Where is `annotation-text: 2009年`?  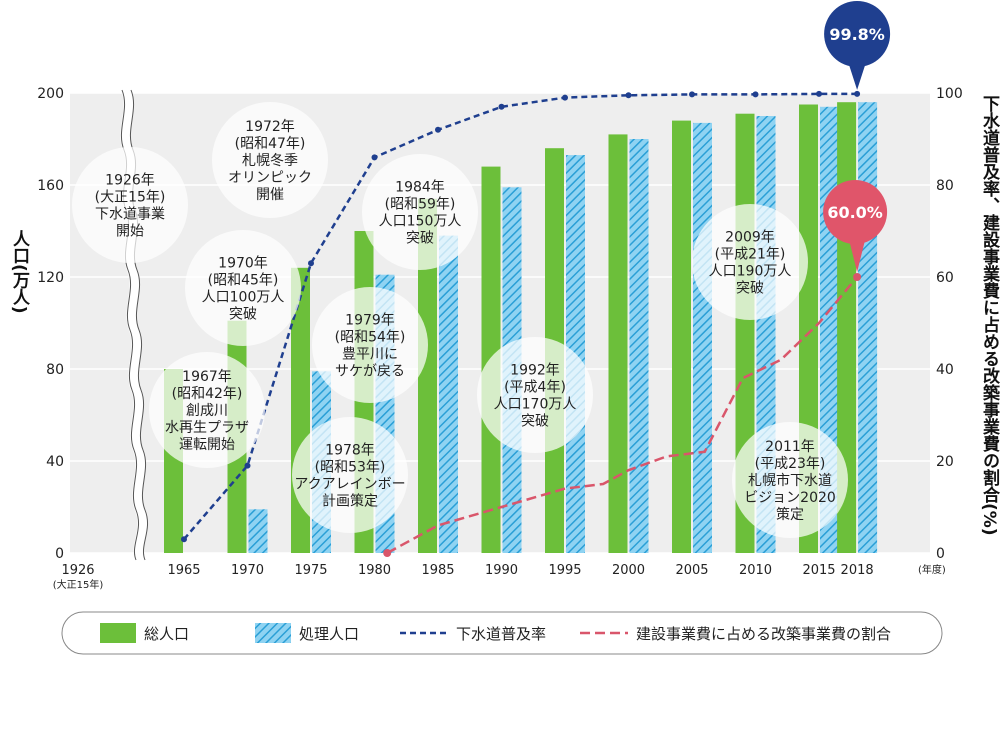
annotation-text: 2009年 is located at coordinates (750, 238).